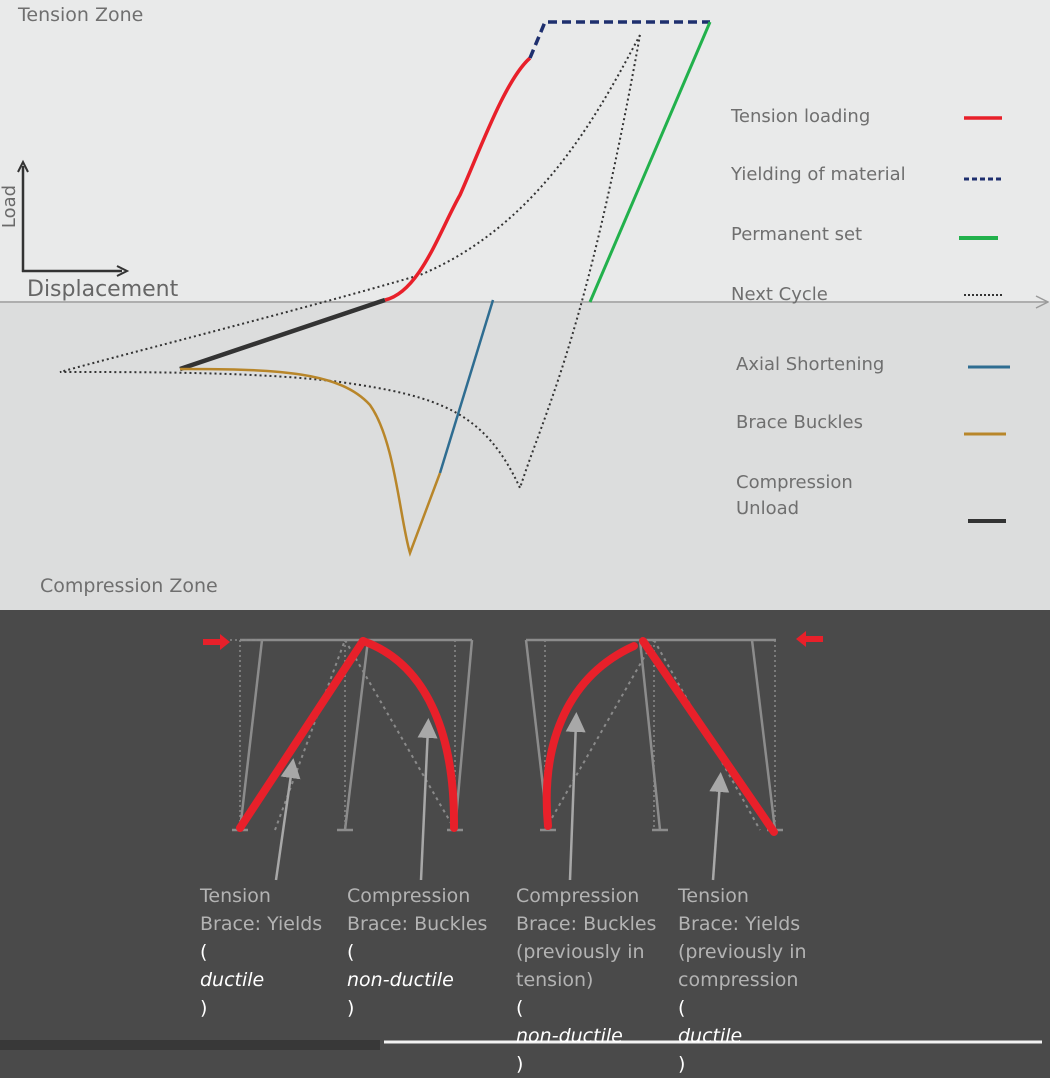 This screenshot has width=1050, height=1078. What do you see at coordinates (310, 462) in the screenshot?
I see `brace-buckles-curve` at bounding box center [310, 462].